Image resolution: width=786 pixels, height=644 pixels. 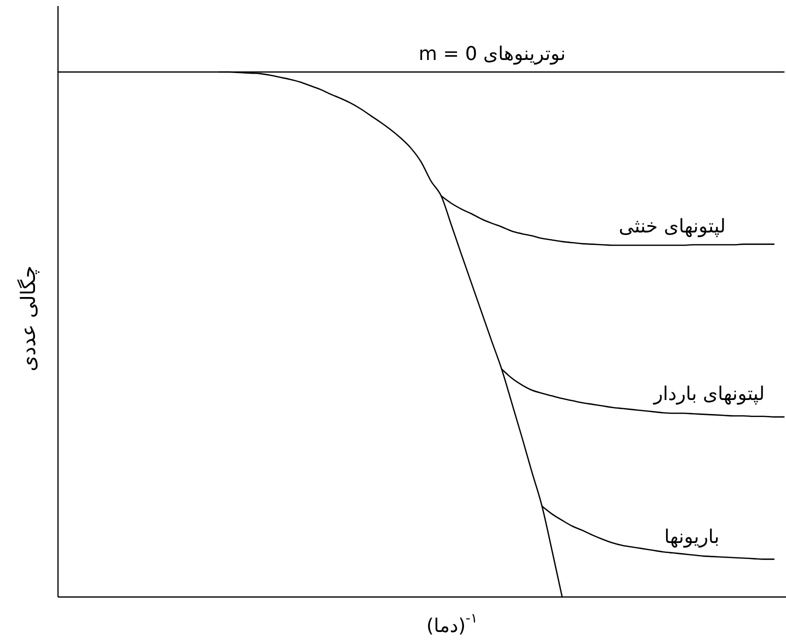 What do you see at coordinates (672, 226) in the screenshot?
I see `series-label: لپتونهای خنثی` at bounding box center [672, 226].